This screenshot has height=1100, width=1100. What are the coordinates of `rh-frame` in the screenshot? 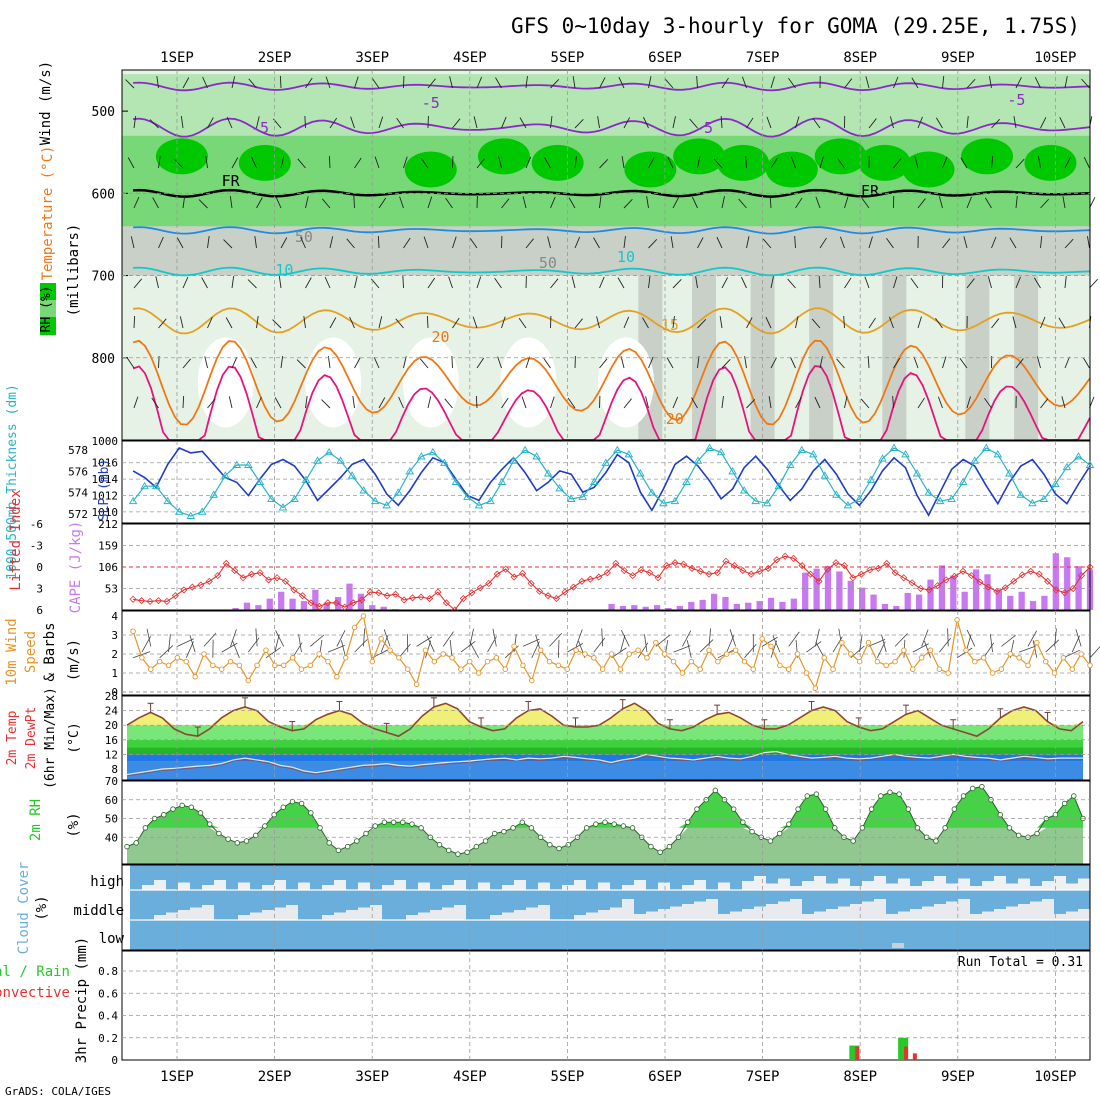 It's located at (606, 822).